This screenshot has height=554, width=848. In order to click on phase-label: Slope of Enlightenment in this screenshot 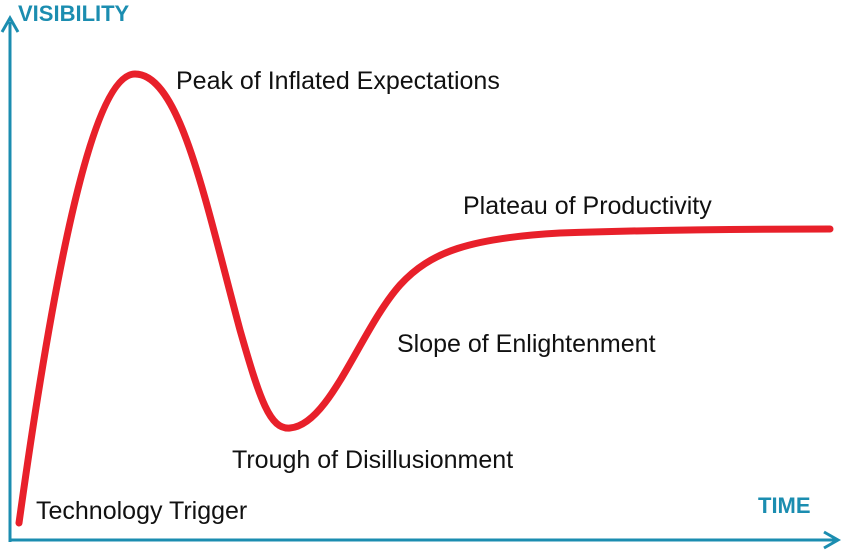, I will do `click(526, 344)`.